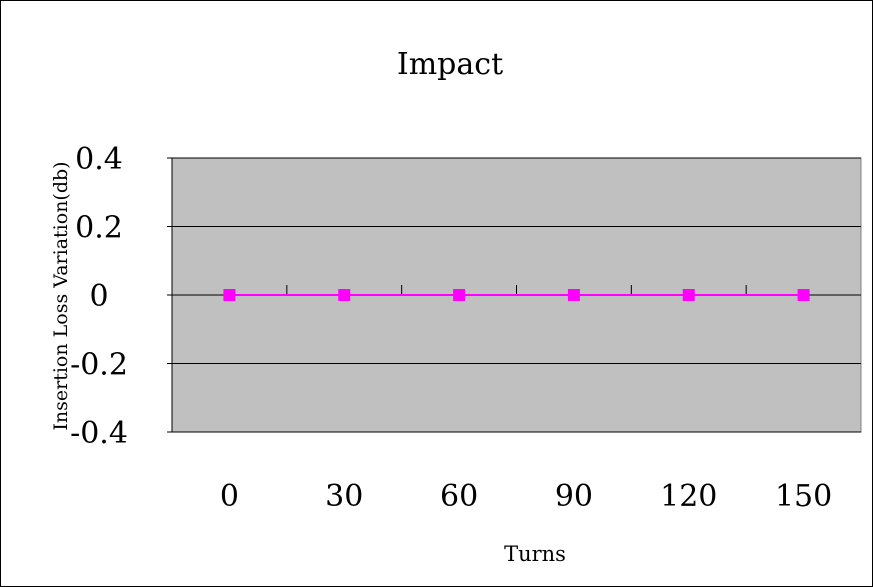 The height and width of the screenshot is (587, 873). Describe the element at coordinates (229, 496) in the screenshot. I see `x-tick-label: 0` at that location.